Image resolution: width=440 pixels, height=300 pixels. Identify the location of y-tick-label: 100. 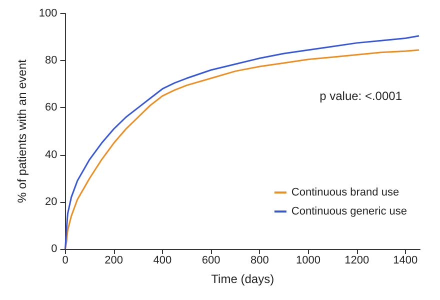
(48, 14).